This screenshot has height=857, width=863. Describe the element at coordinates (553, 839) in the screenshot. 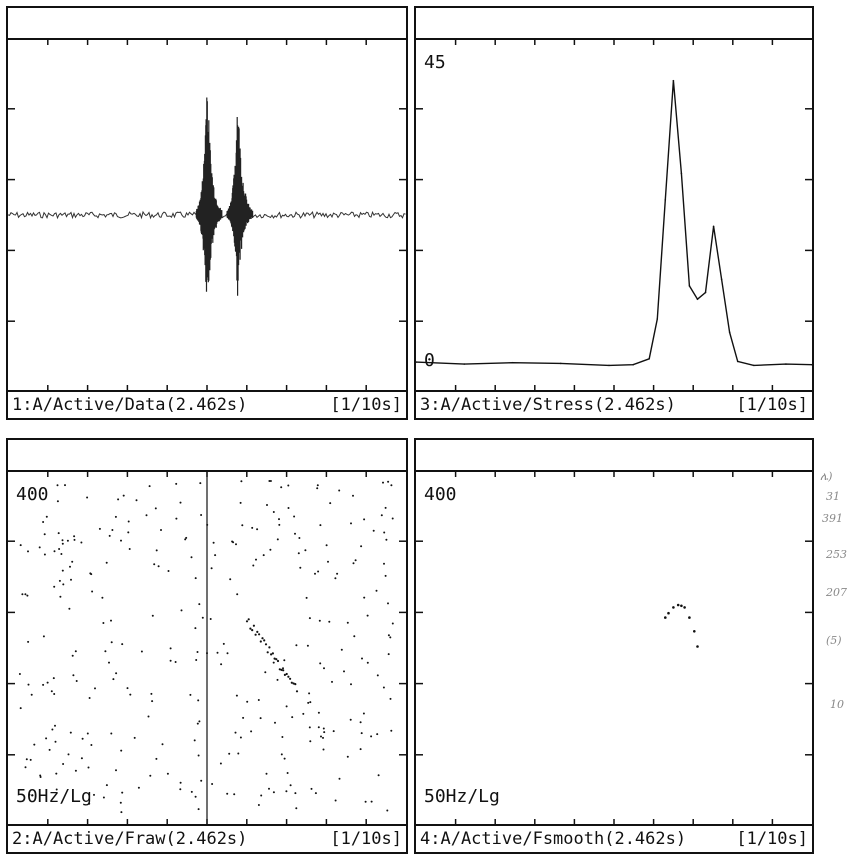

I see `panel-label: 4:A/Active/Fsmooth(2.462s)` at that location.